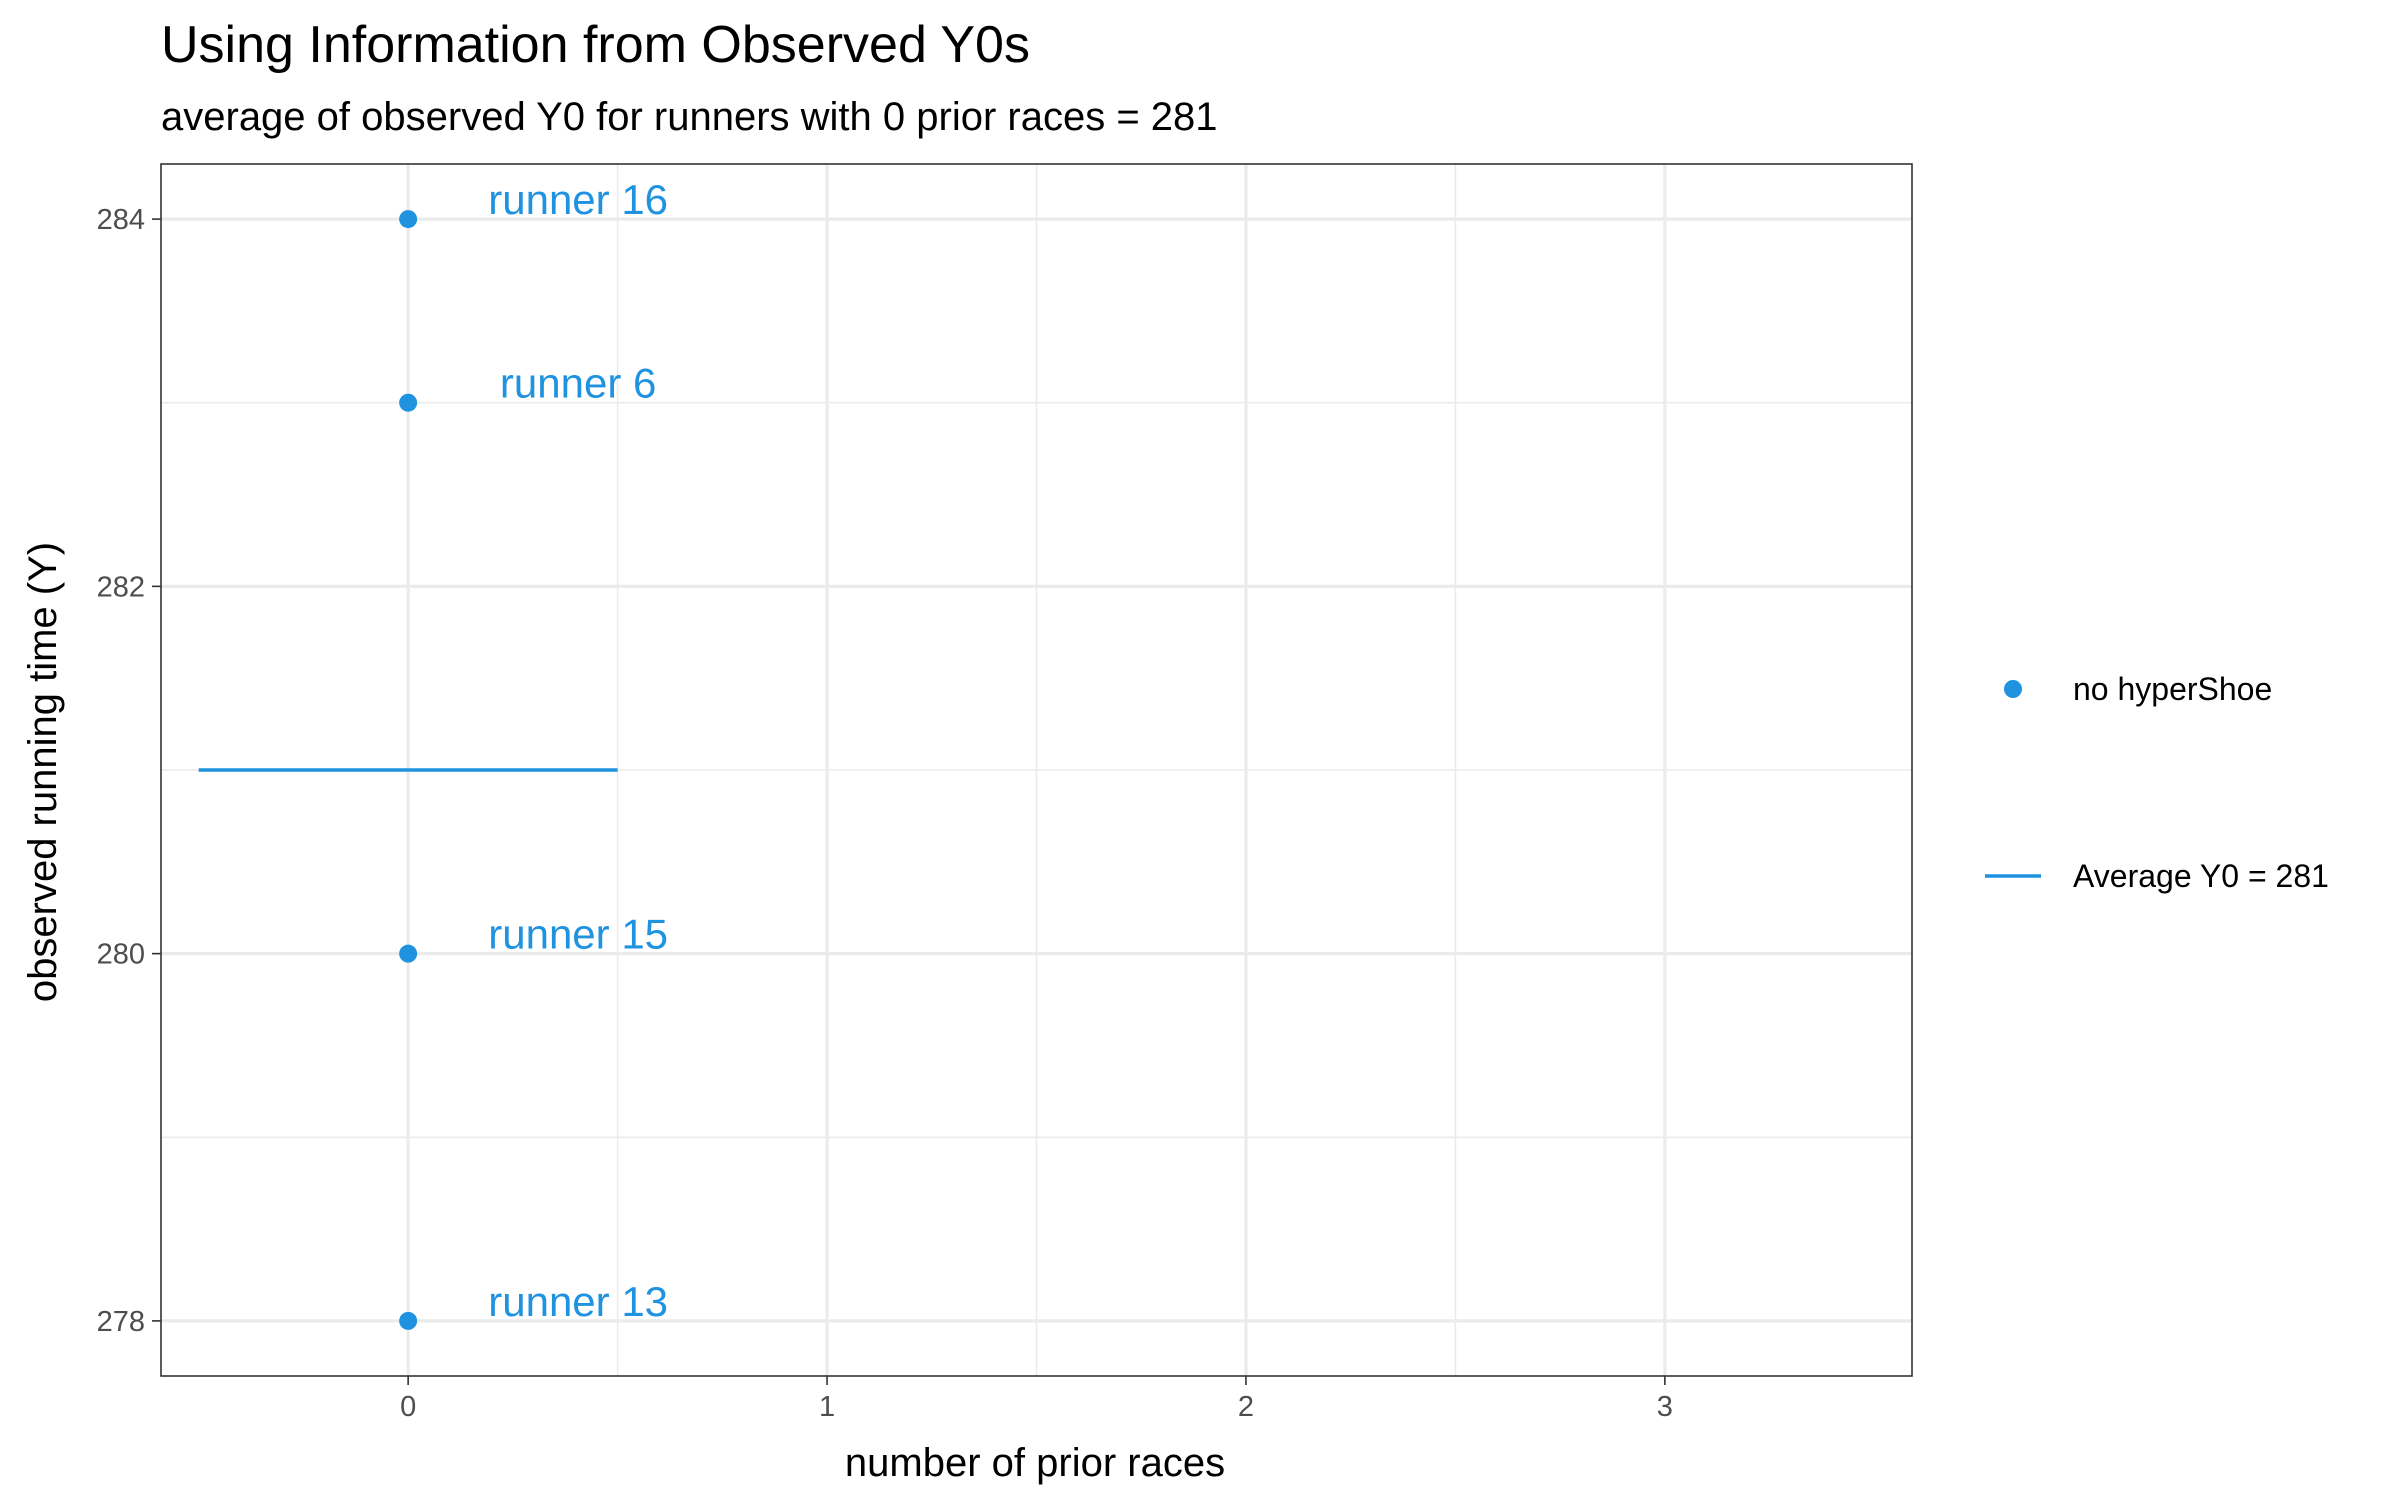  What do you see at coordinates (1036, 1399) in the screenshot?
I see `x-axis: 0 1 2 3` at bounding box center [1036, 1399].